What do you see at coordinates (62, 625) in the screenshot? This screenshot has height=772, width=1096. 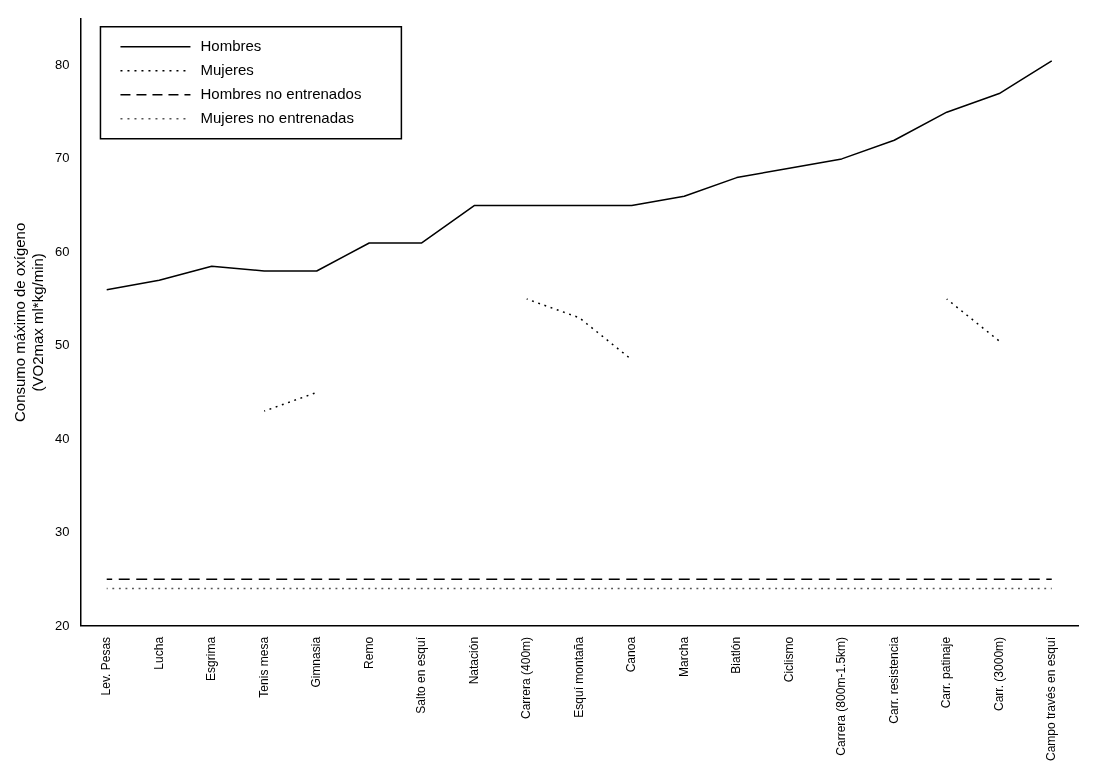 I see `y-tick-label: 20` at bounding box center [62, 625].